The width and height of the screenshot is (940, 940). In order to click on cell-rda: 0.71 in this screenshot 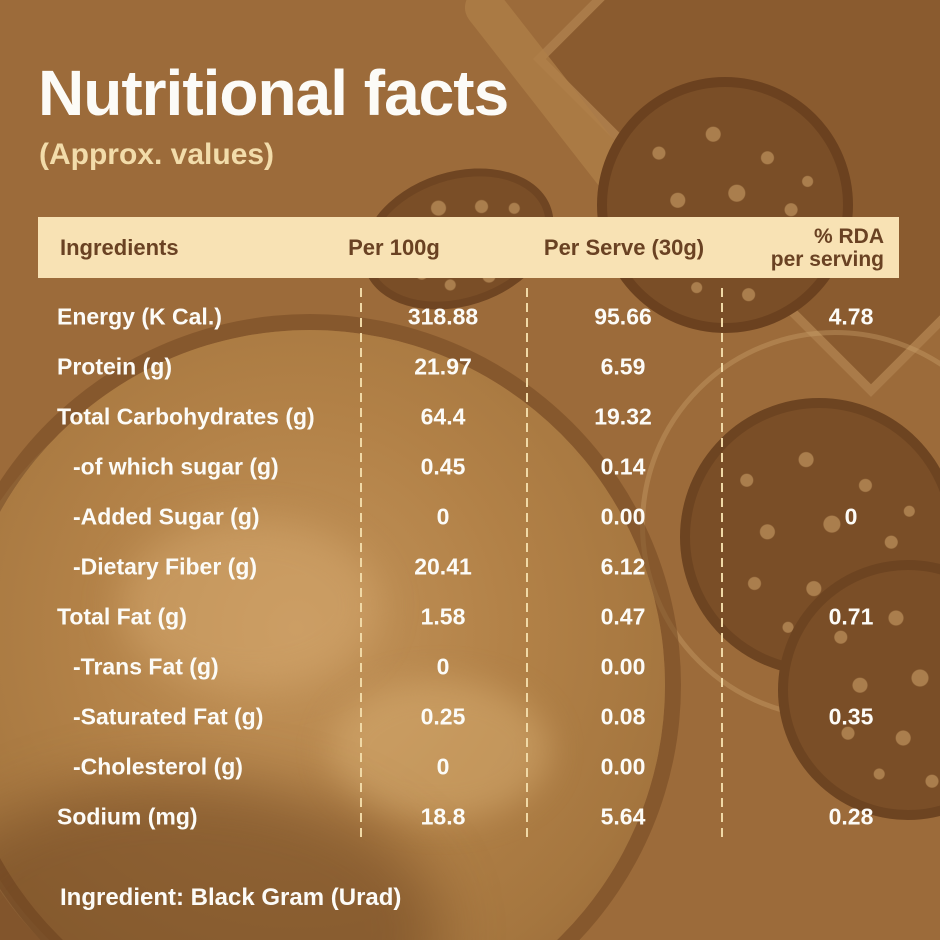, I will do `click(851, 616)`.